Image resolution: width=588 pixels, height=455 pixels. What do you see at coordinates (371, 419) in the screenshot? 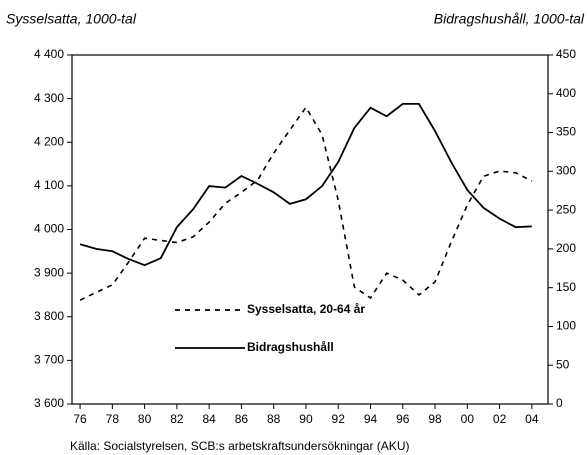
I see `x-tick-label: 94` at bounding box center [371, 419].